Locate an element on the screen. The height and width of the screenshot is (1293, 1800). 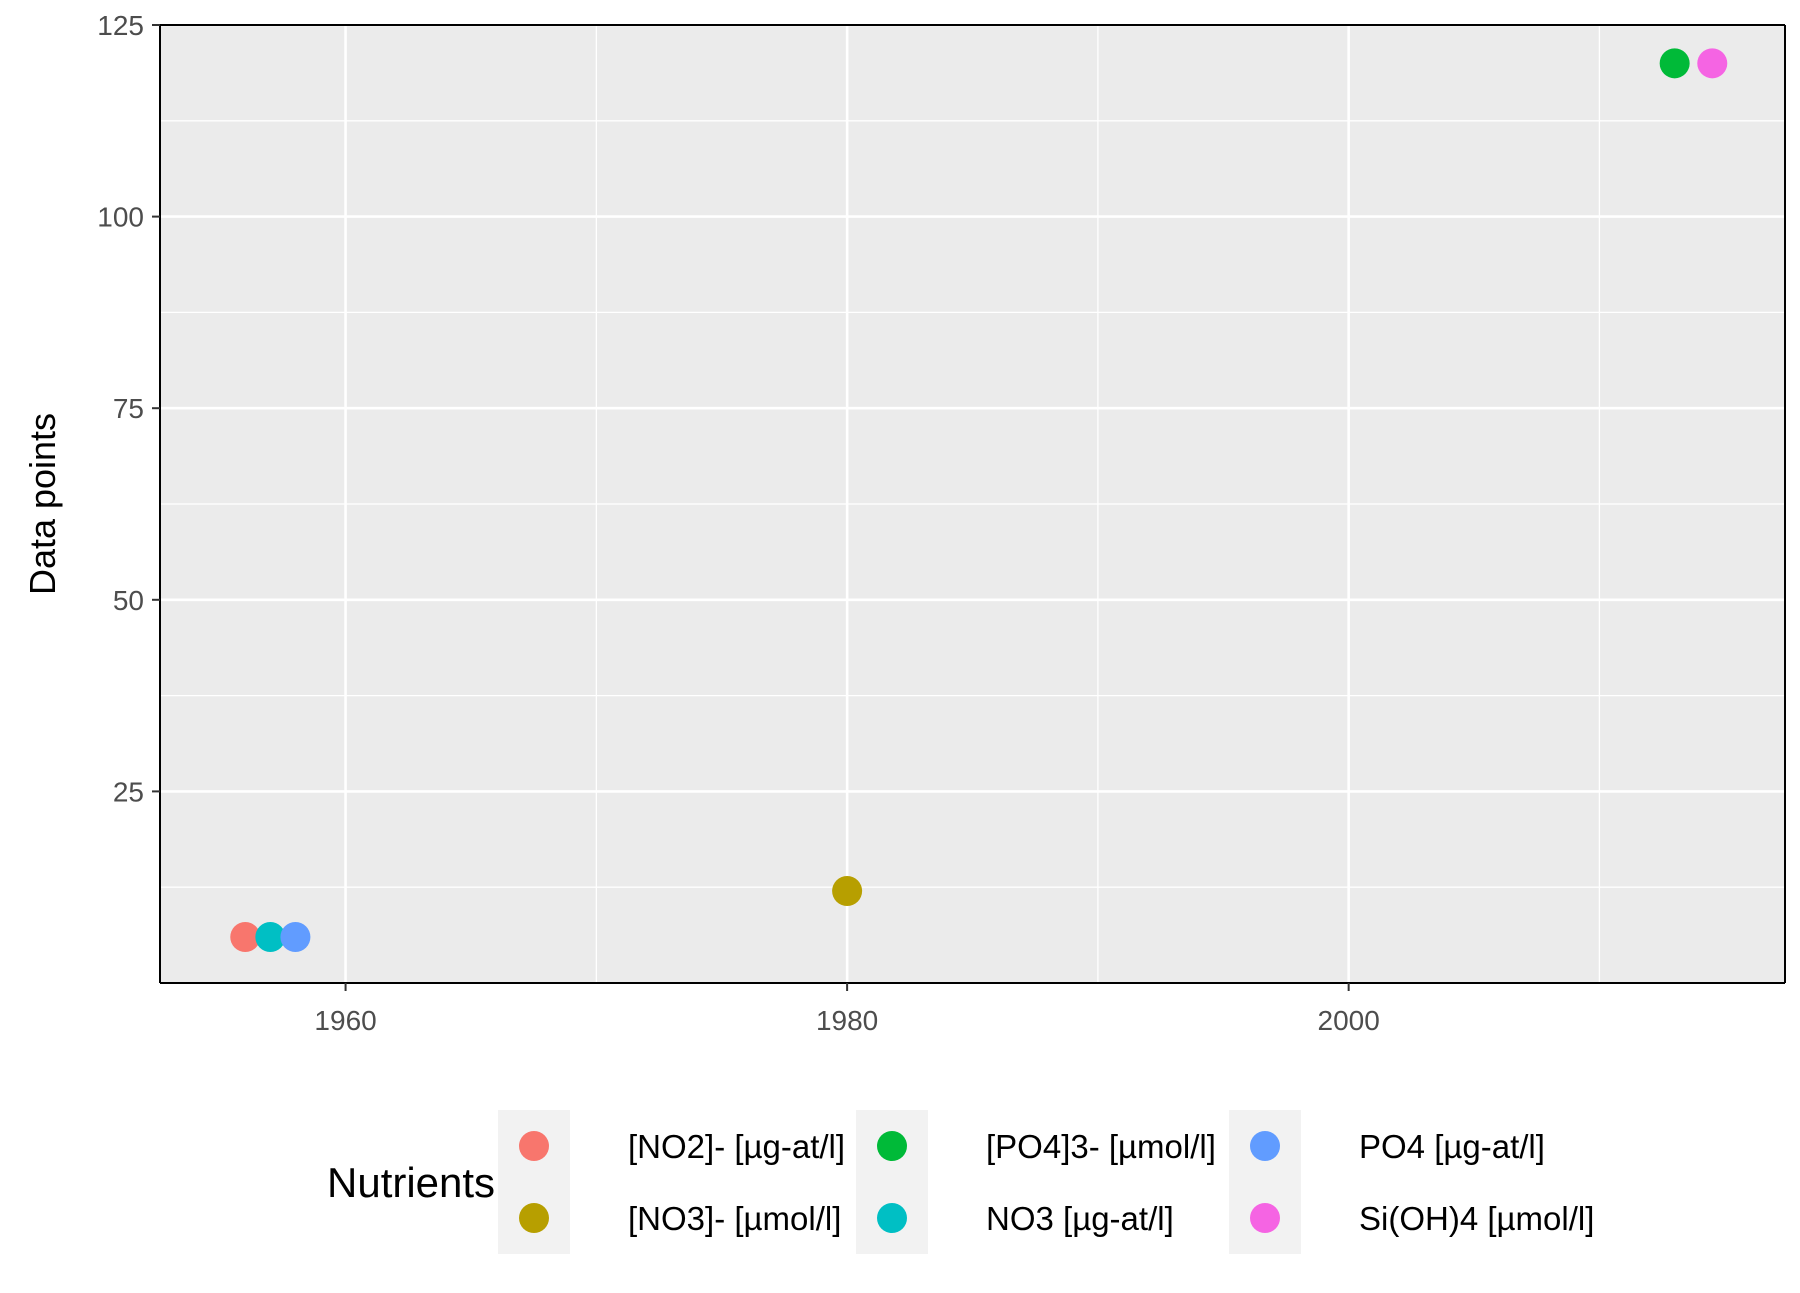
x-tick-label: 2000 is located at coordinates (1349, 1020).